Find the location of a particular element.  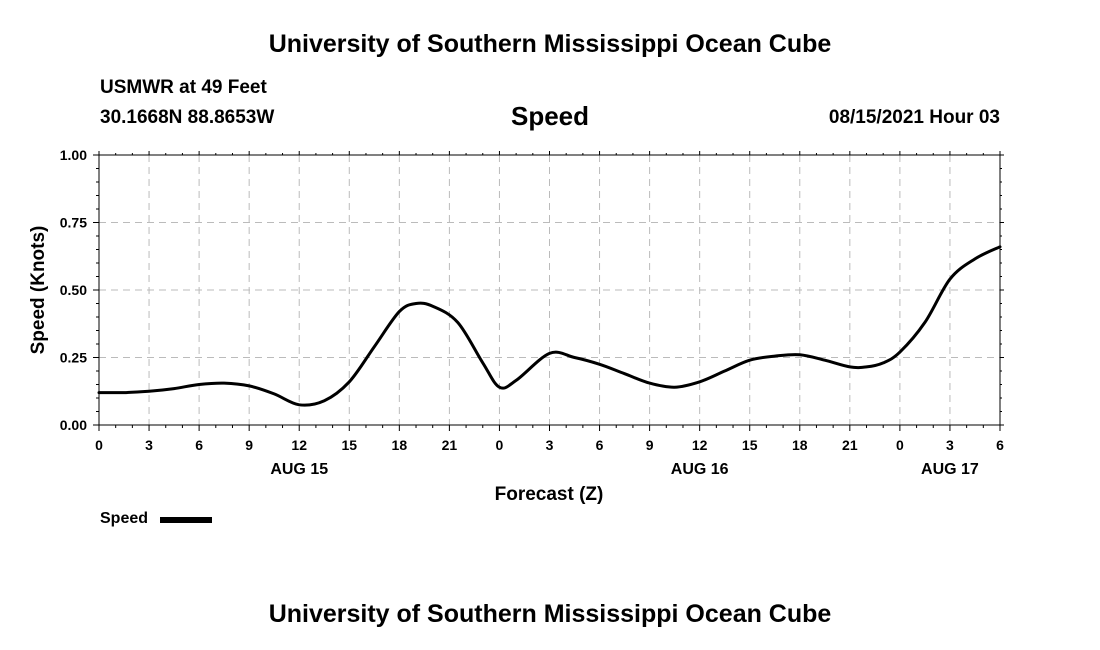

y-tick-label: 0.00 is located at coordinates (73, 425).